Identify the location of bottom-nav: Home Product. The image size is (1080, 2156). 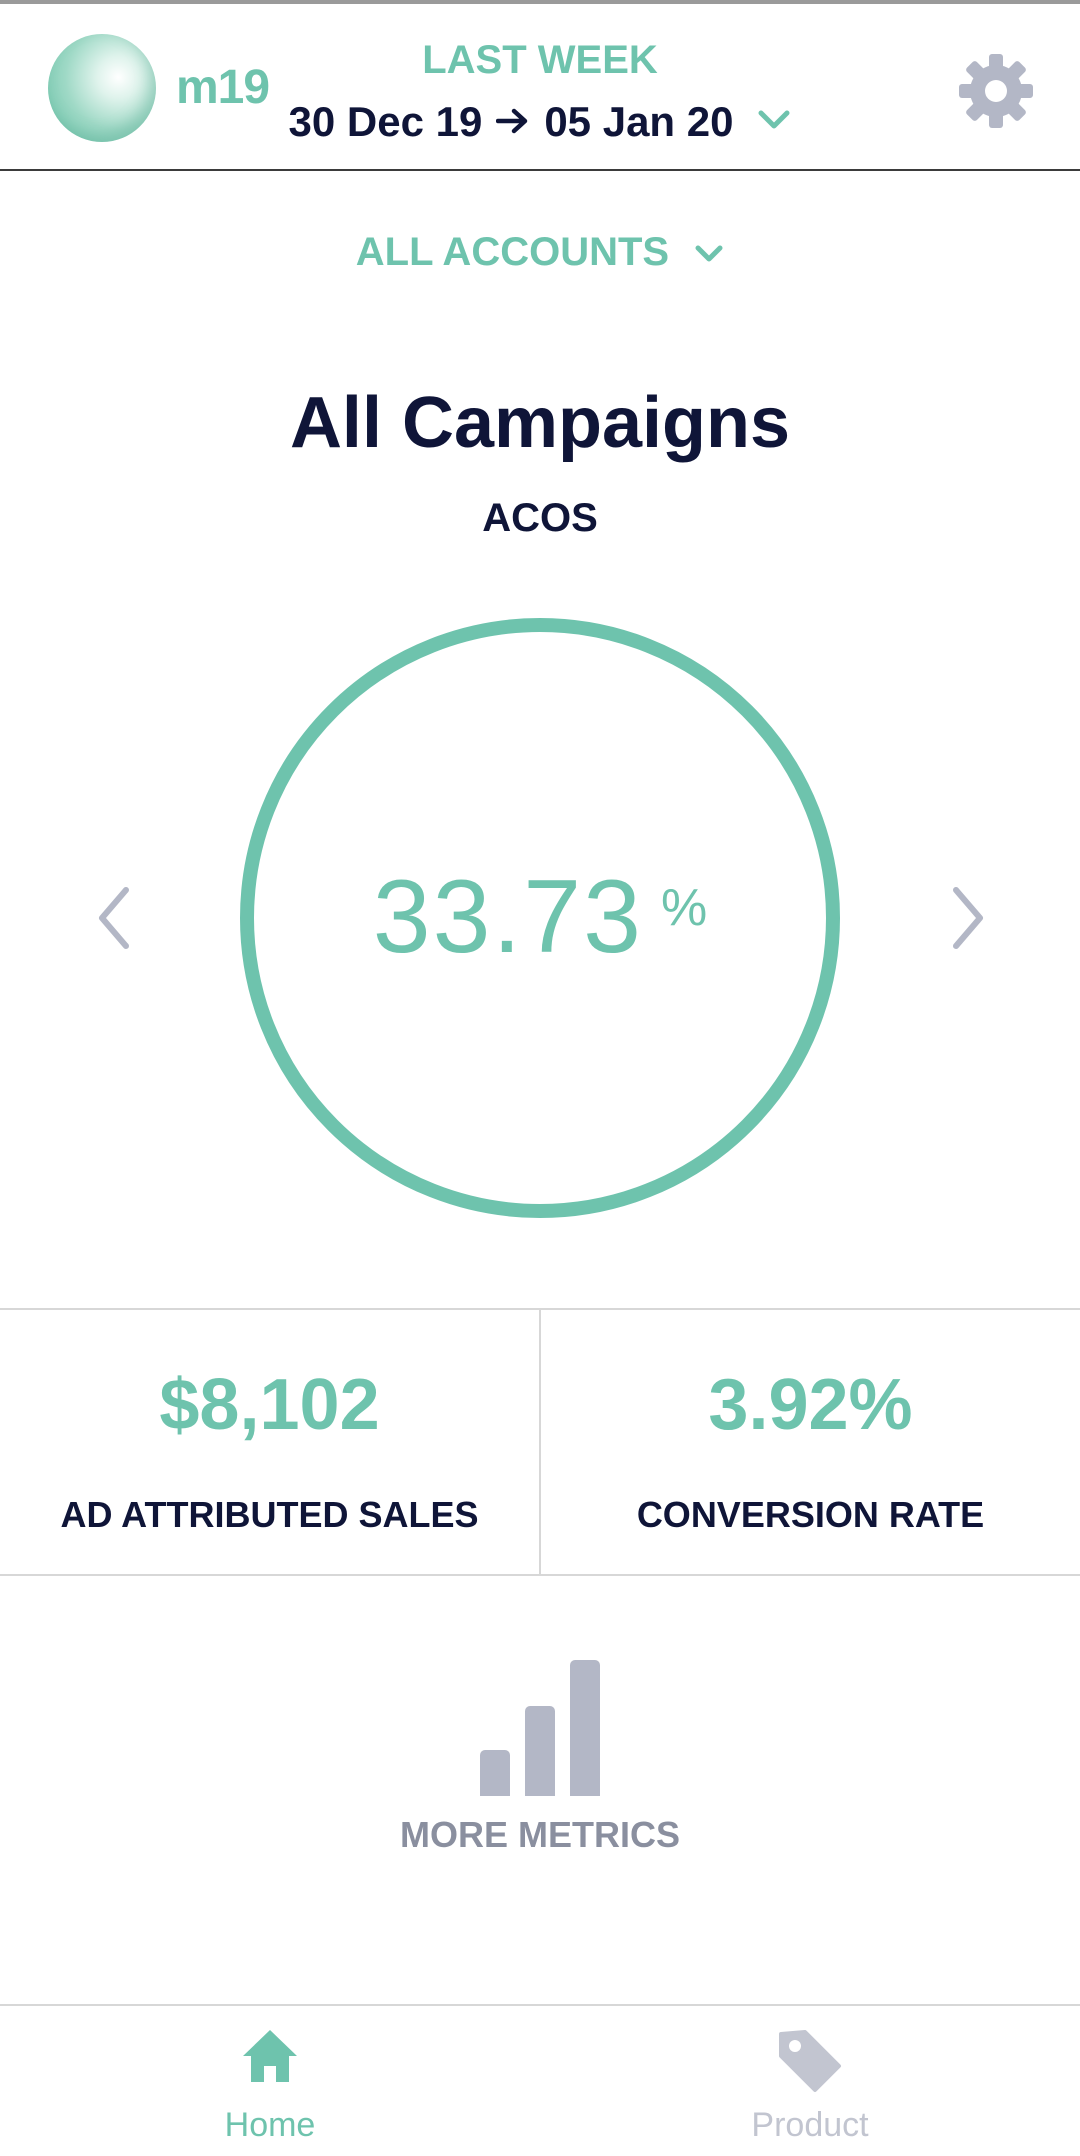
(540, 2080).